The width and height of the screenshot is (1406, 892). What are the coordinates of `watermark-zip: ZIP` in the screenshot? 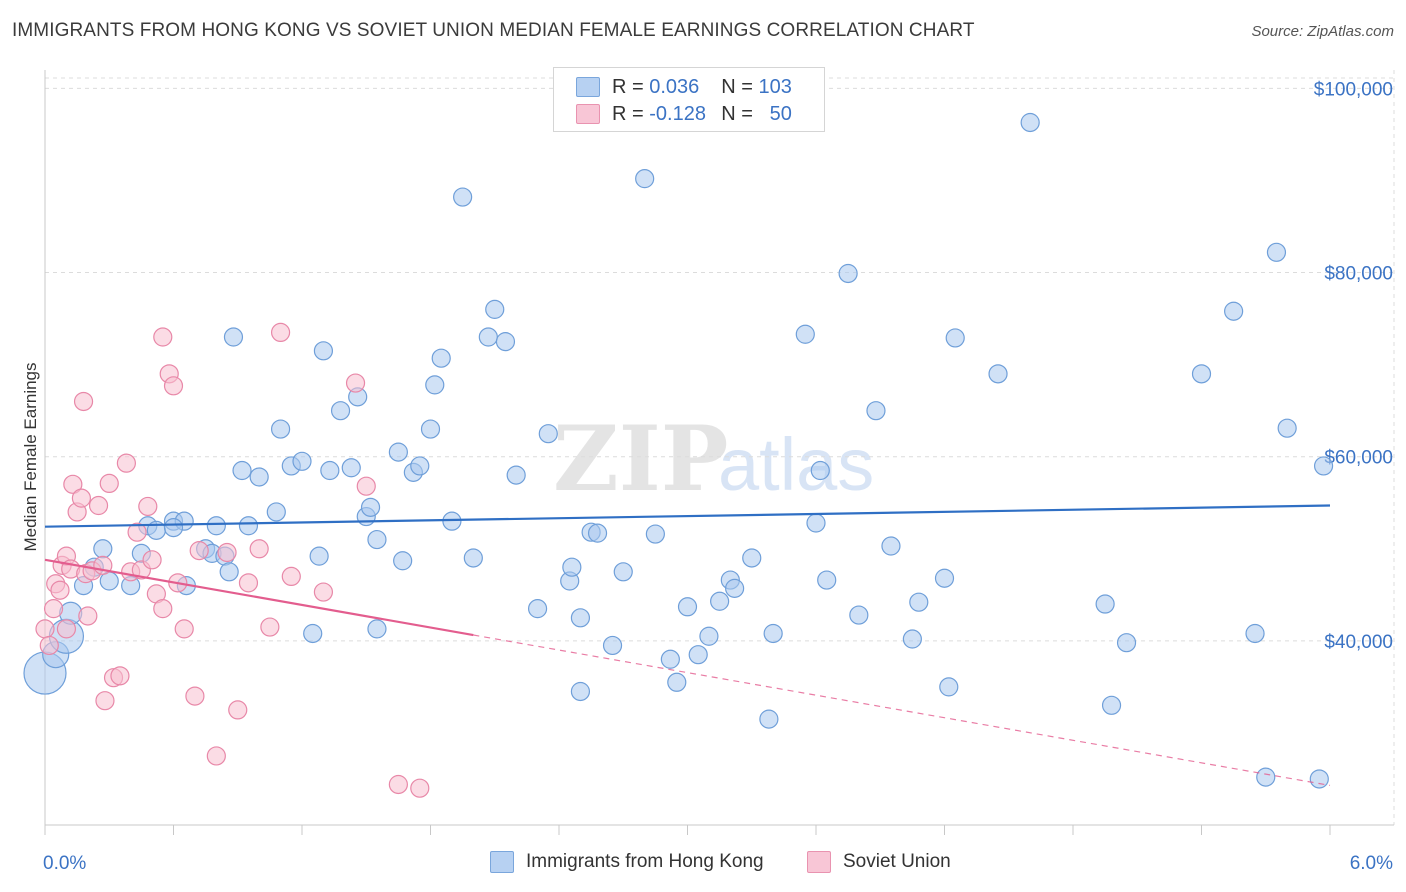 It's located at (640, 459).